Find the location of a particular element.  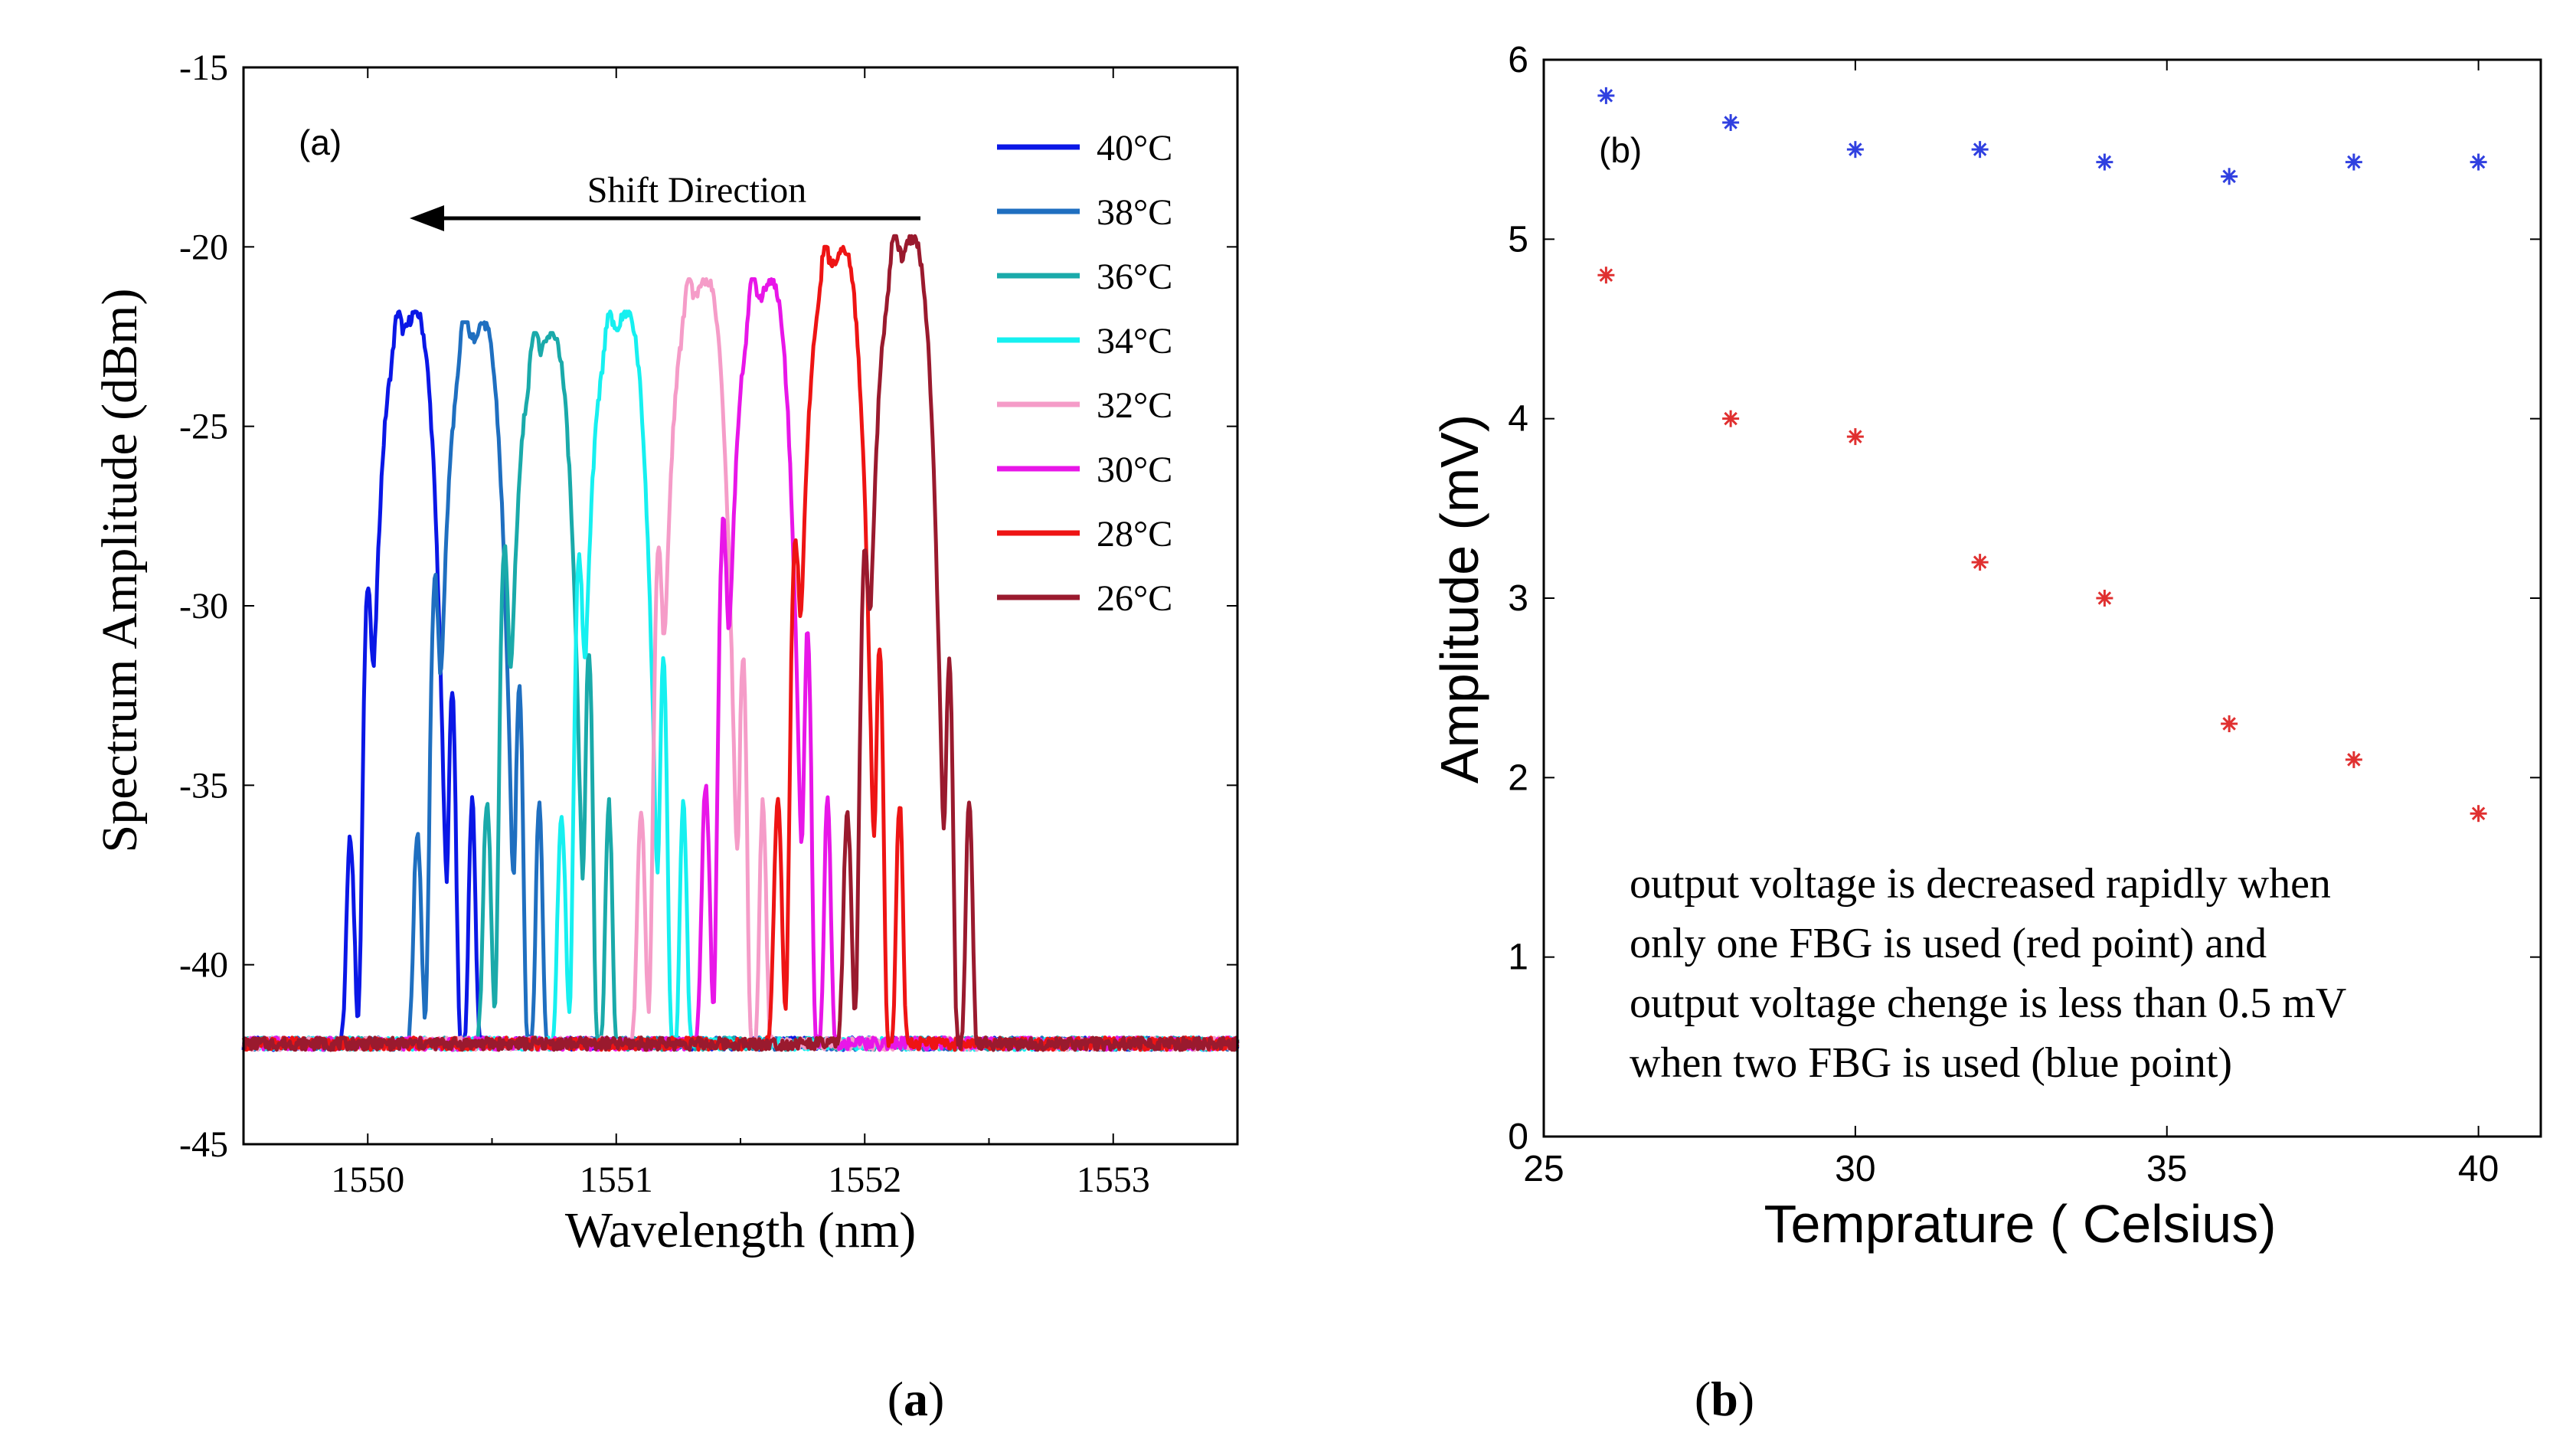

panel-a-x-tick-label: 1553 is located at coordinates (1113, 1180).